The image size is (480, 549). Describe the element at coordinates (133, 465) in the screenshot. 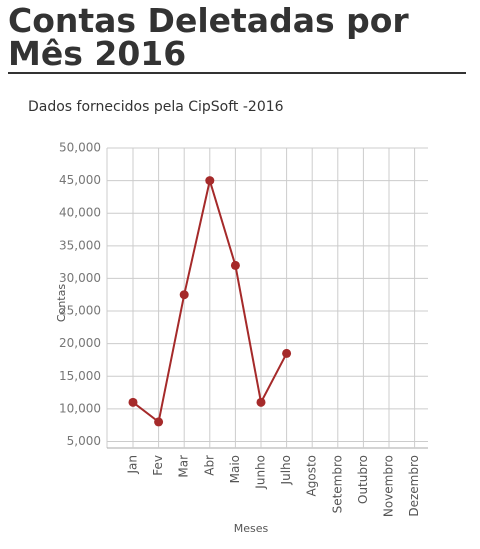

I see `x-tick-label: Jan` at that location.